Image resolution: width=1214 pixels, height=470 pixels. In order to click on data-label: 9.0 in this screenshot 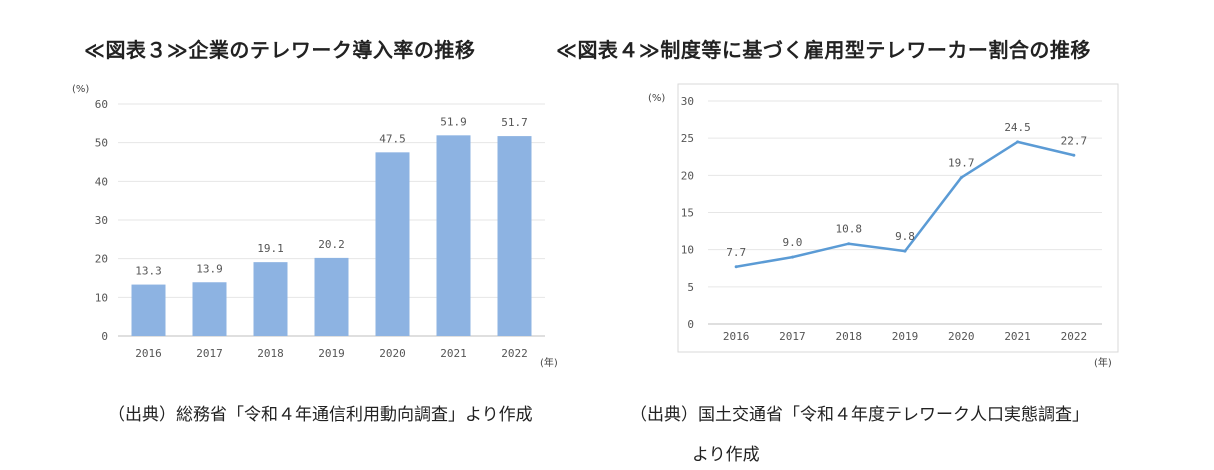, I will do `click(792, 242)`.